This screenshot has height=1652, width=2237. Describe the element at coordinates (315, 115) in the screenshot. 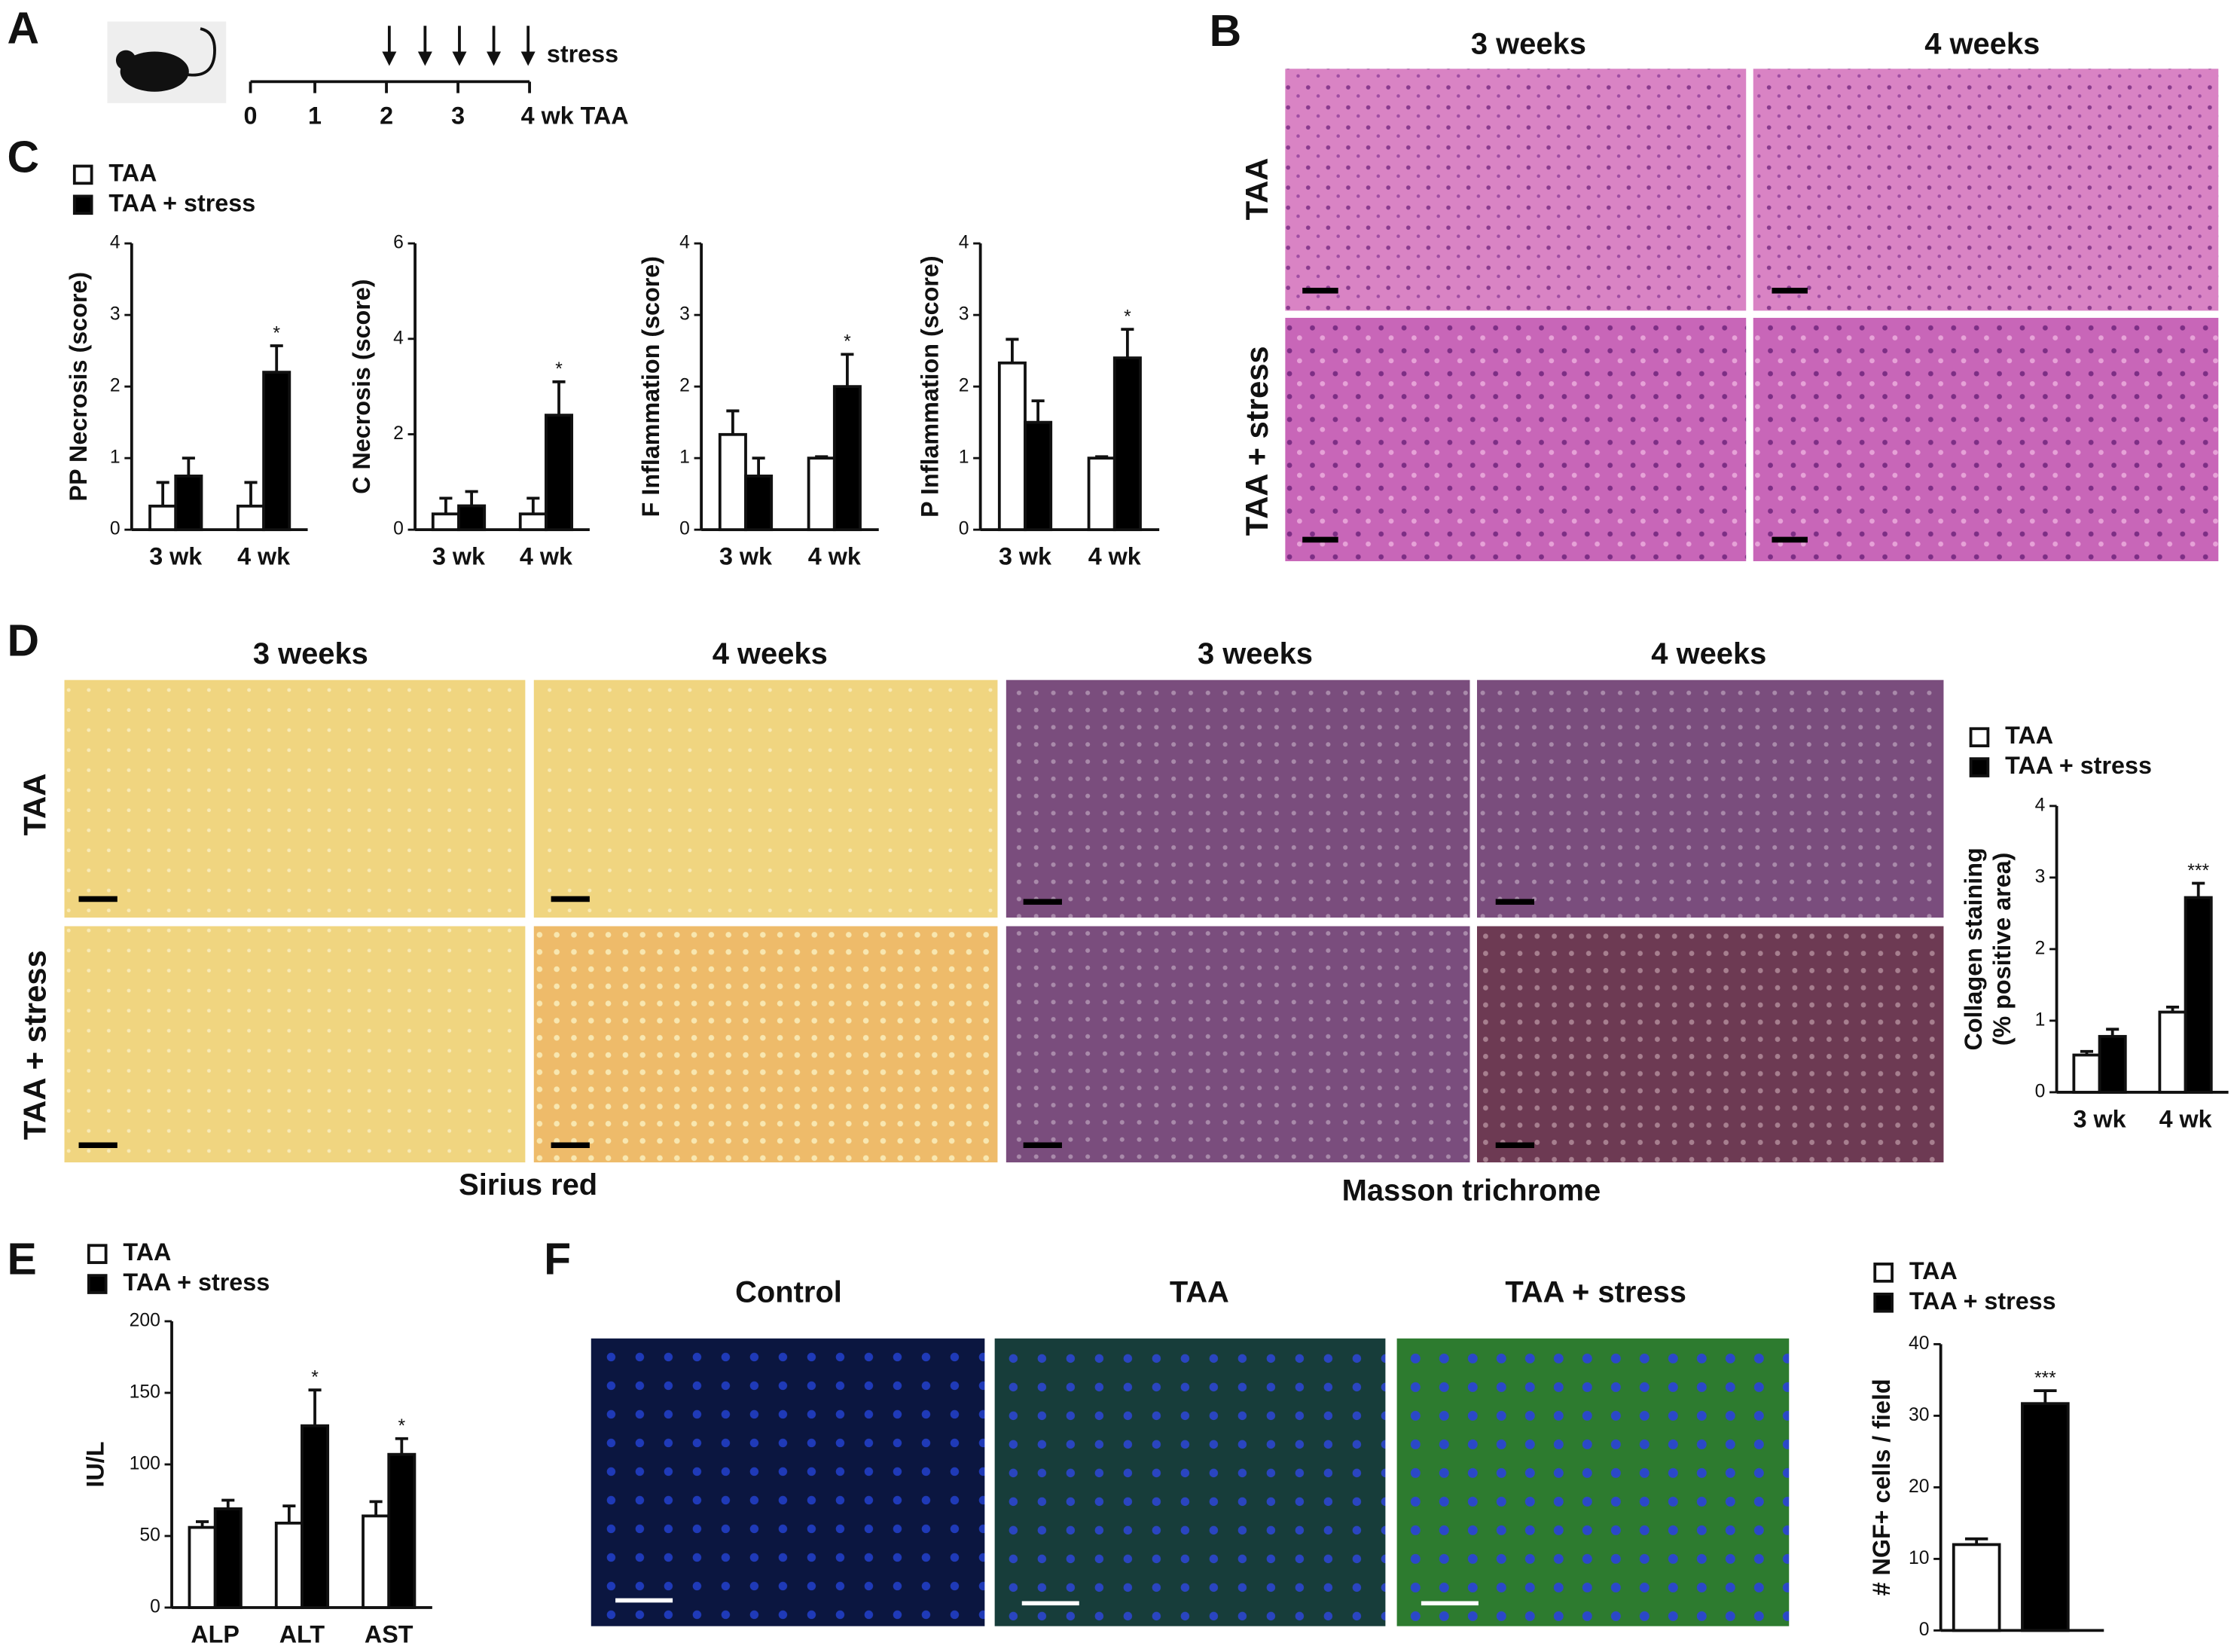

I see `timeline-tick: 1` at that location.